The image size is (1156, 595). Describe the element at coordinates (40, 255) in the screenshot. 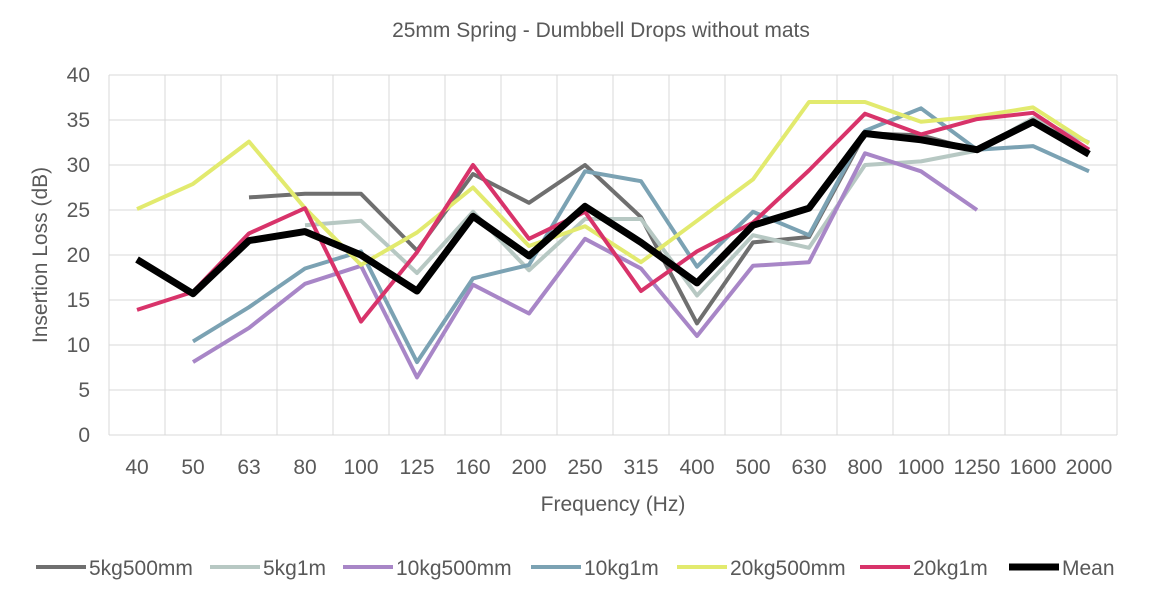

I see `y-axis-label: Insertion Loss (dB)` at that location.